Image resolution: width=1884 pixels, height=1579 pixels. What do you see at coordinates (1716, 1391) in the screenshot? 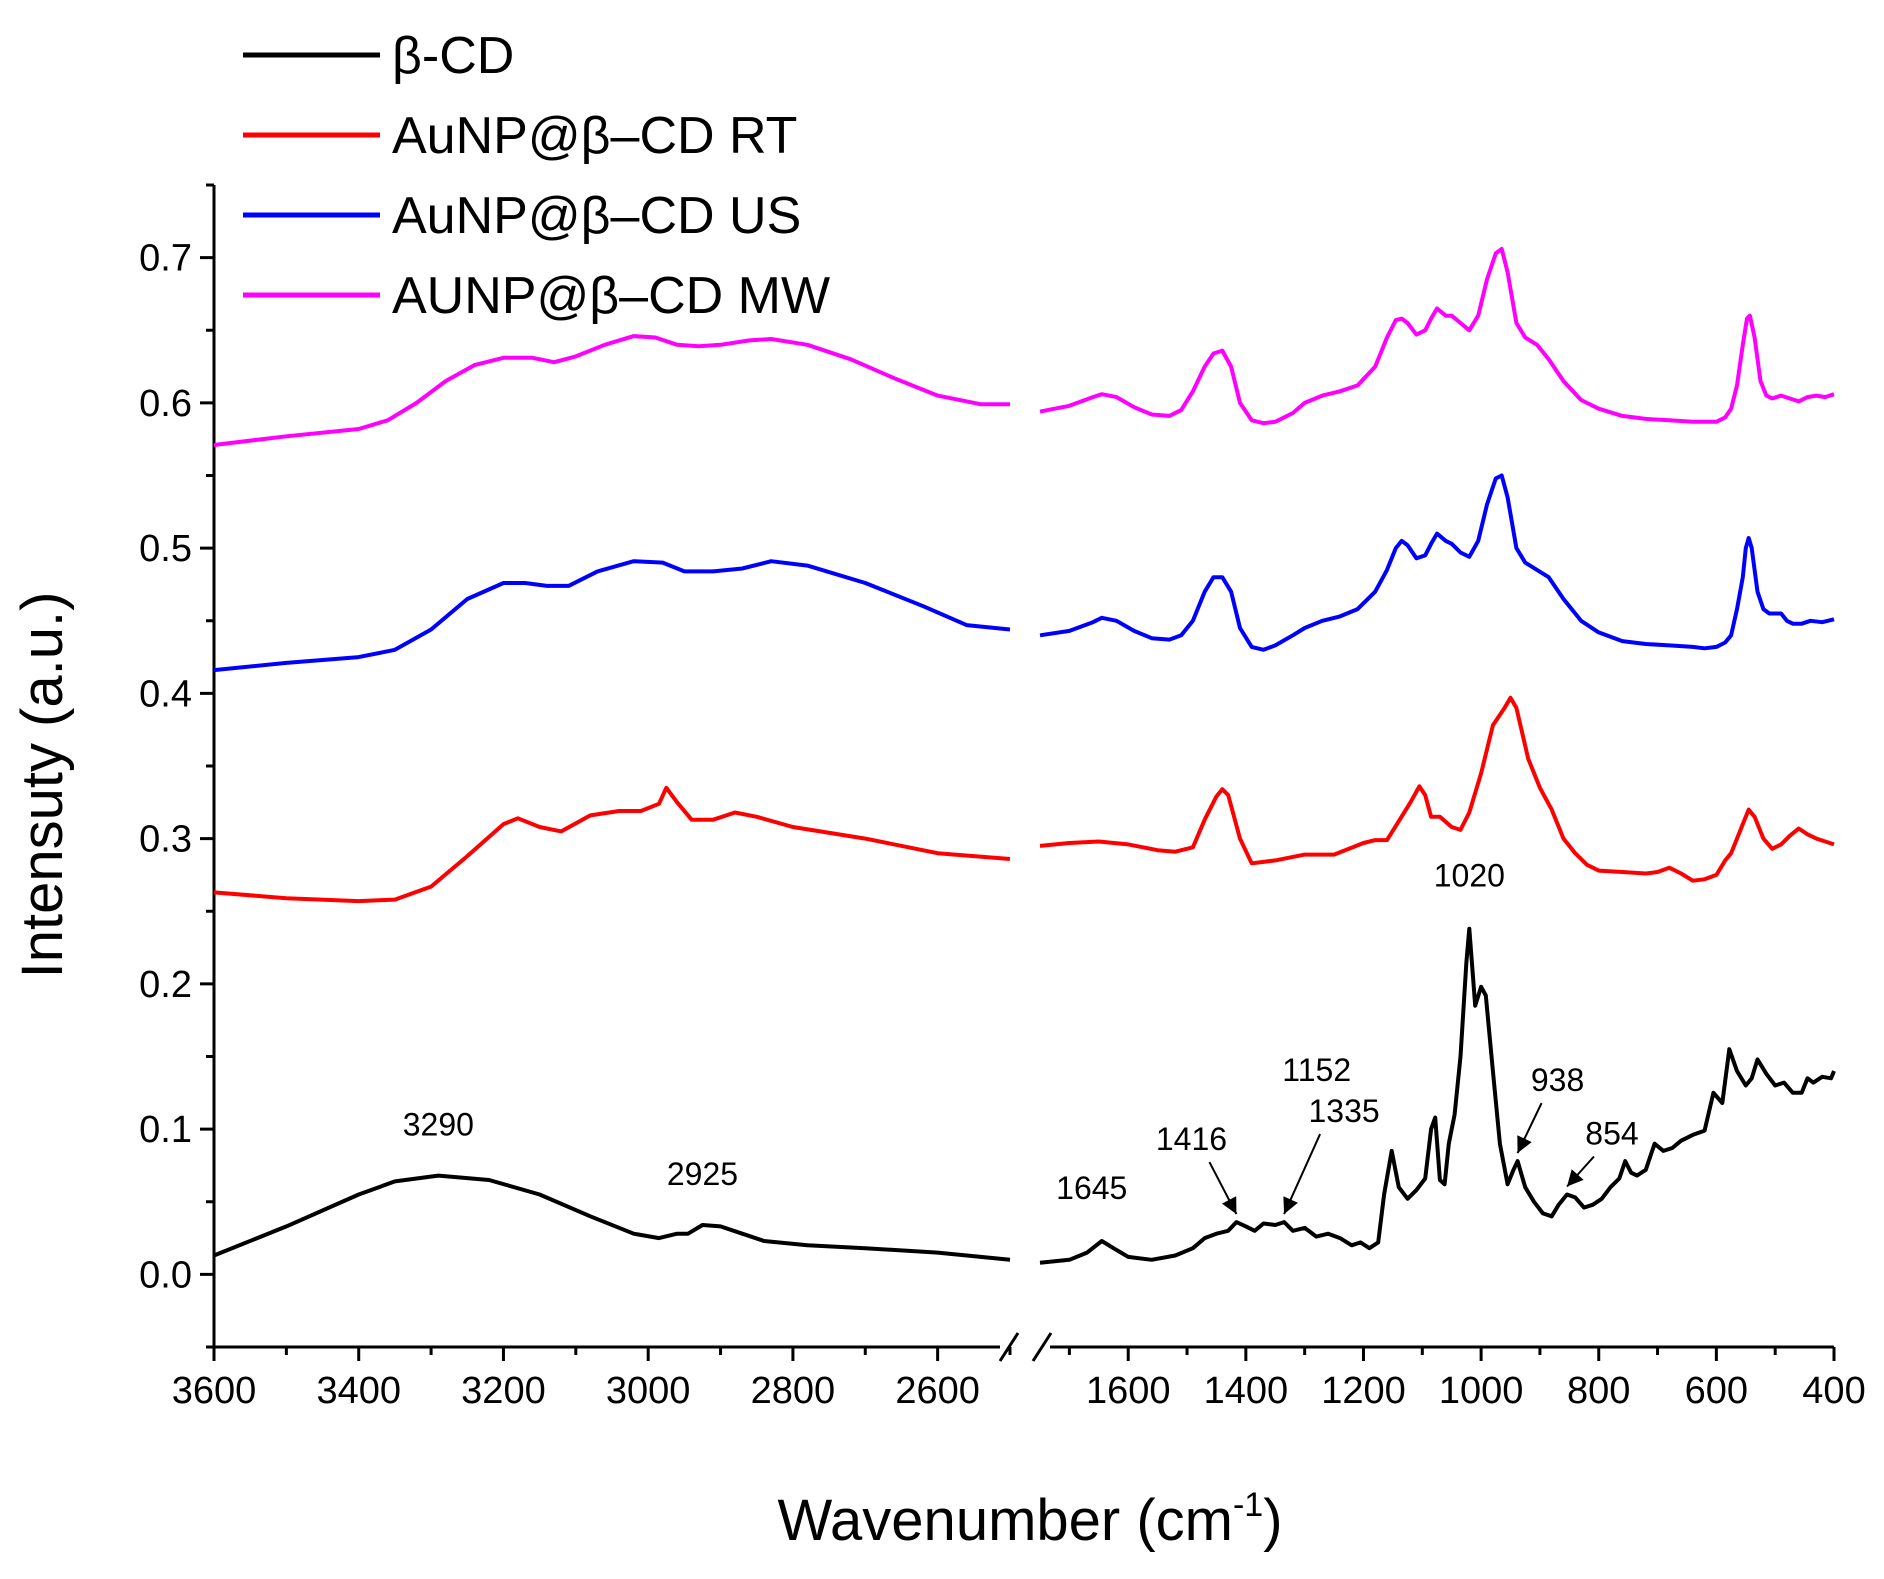
I see `x-tick-label: 600` at bounding box center [1716, 1391].